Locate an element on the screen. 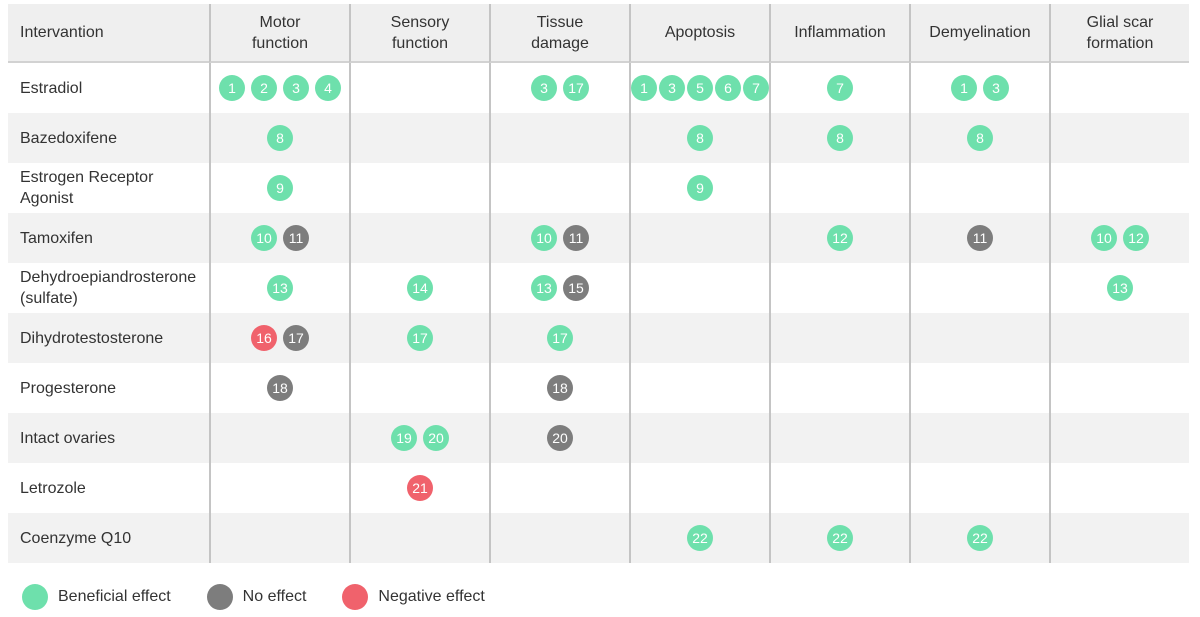 The height and width of the screenshot is (617, 1200). table-cell: 10 12 is located at coordinates (1119, 238).